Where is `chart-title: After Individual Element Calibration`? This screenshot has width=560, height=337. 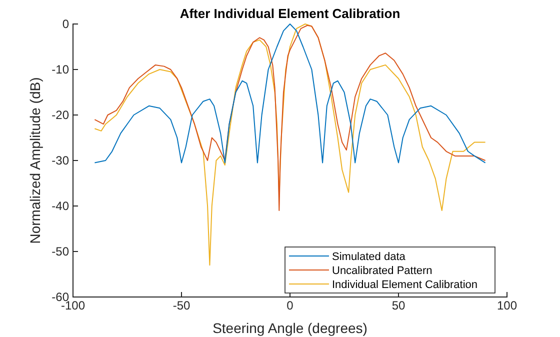 chart-title: After Individual Element Calibration is located at coordinates (290, 13).